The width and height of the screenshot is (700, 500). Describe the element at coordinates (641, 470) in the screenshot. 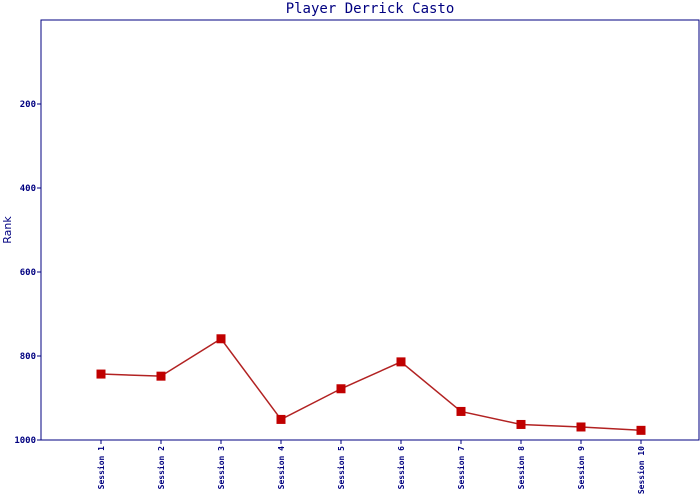

I see `x-tick-label: Session 10` at that location.